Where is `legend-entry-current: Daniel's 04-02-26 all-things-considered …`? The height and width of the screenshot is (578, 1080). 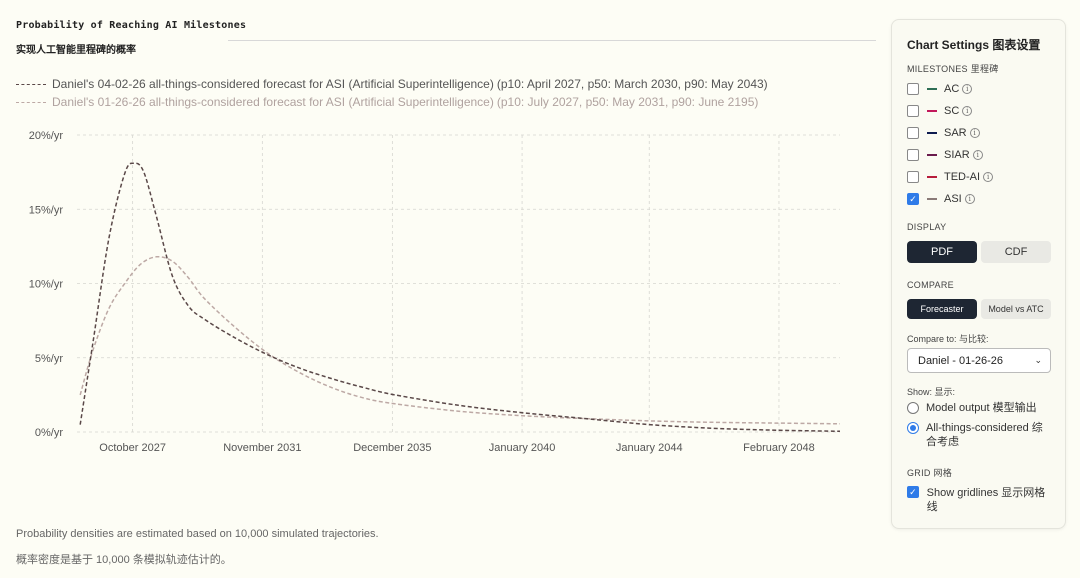 legend-entry-current: Daniel's 04-02-26 all-things-considered … is located at coordinates (392, 84).